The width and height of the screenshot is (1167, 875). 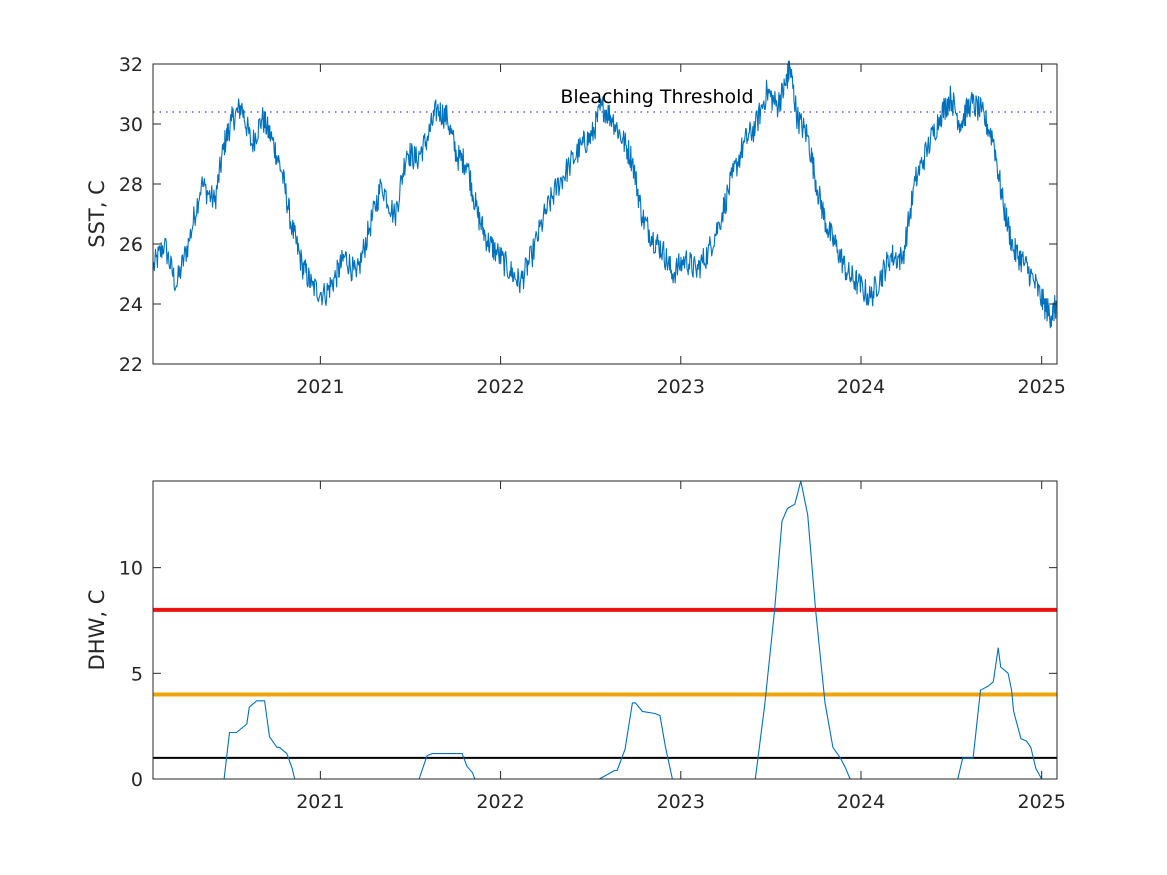 I want to click on sst-x-tick-label: 2022, so click(x=500, y=387).